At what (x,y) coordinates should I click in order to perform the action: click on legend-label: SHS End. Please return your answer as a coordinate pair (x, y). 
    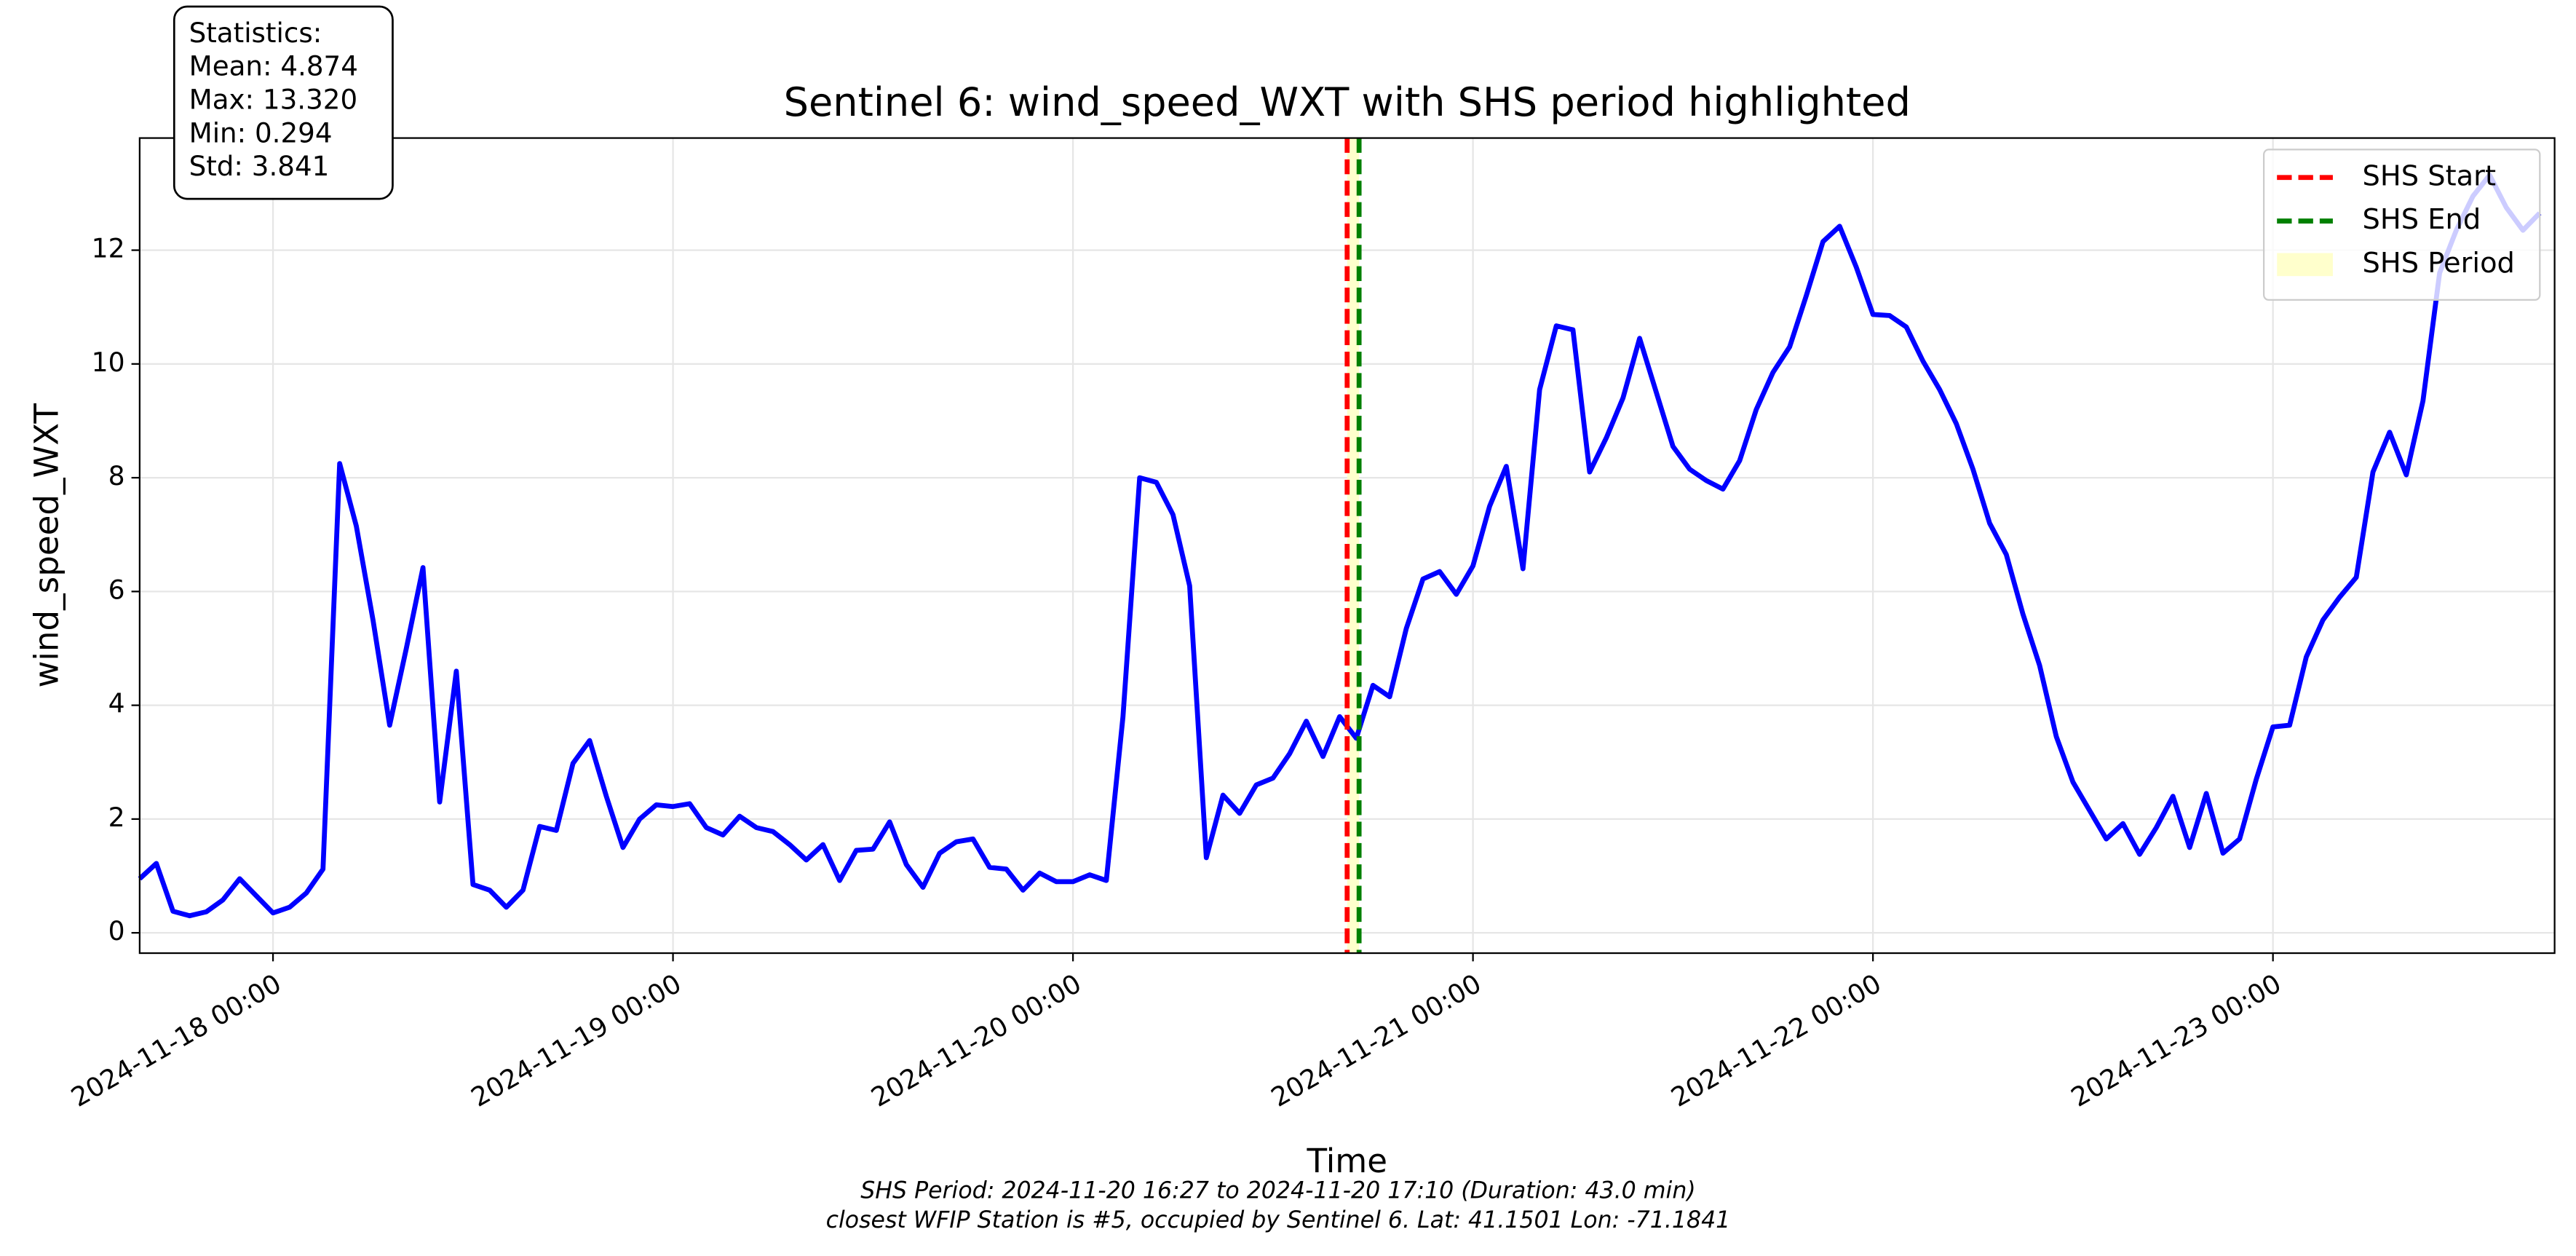
    Looking at the image, I should click on (2422, 219).